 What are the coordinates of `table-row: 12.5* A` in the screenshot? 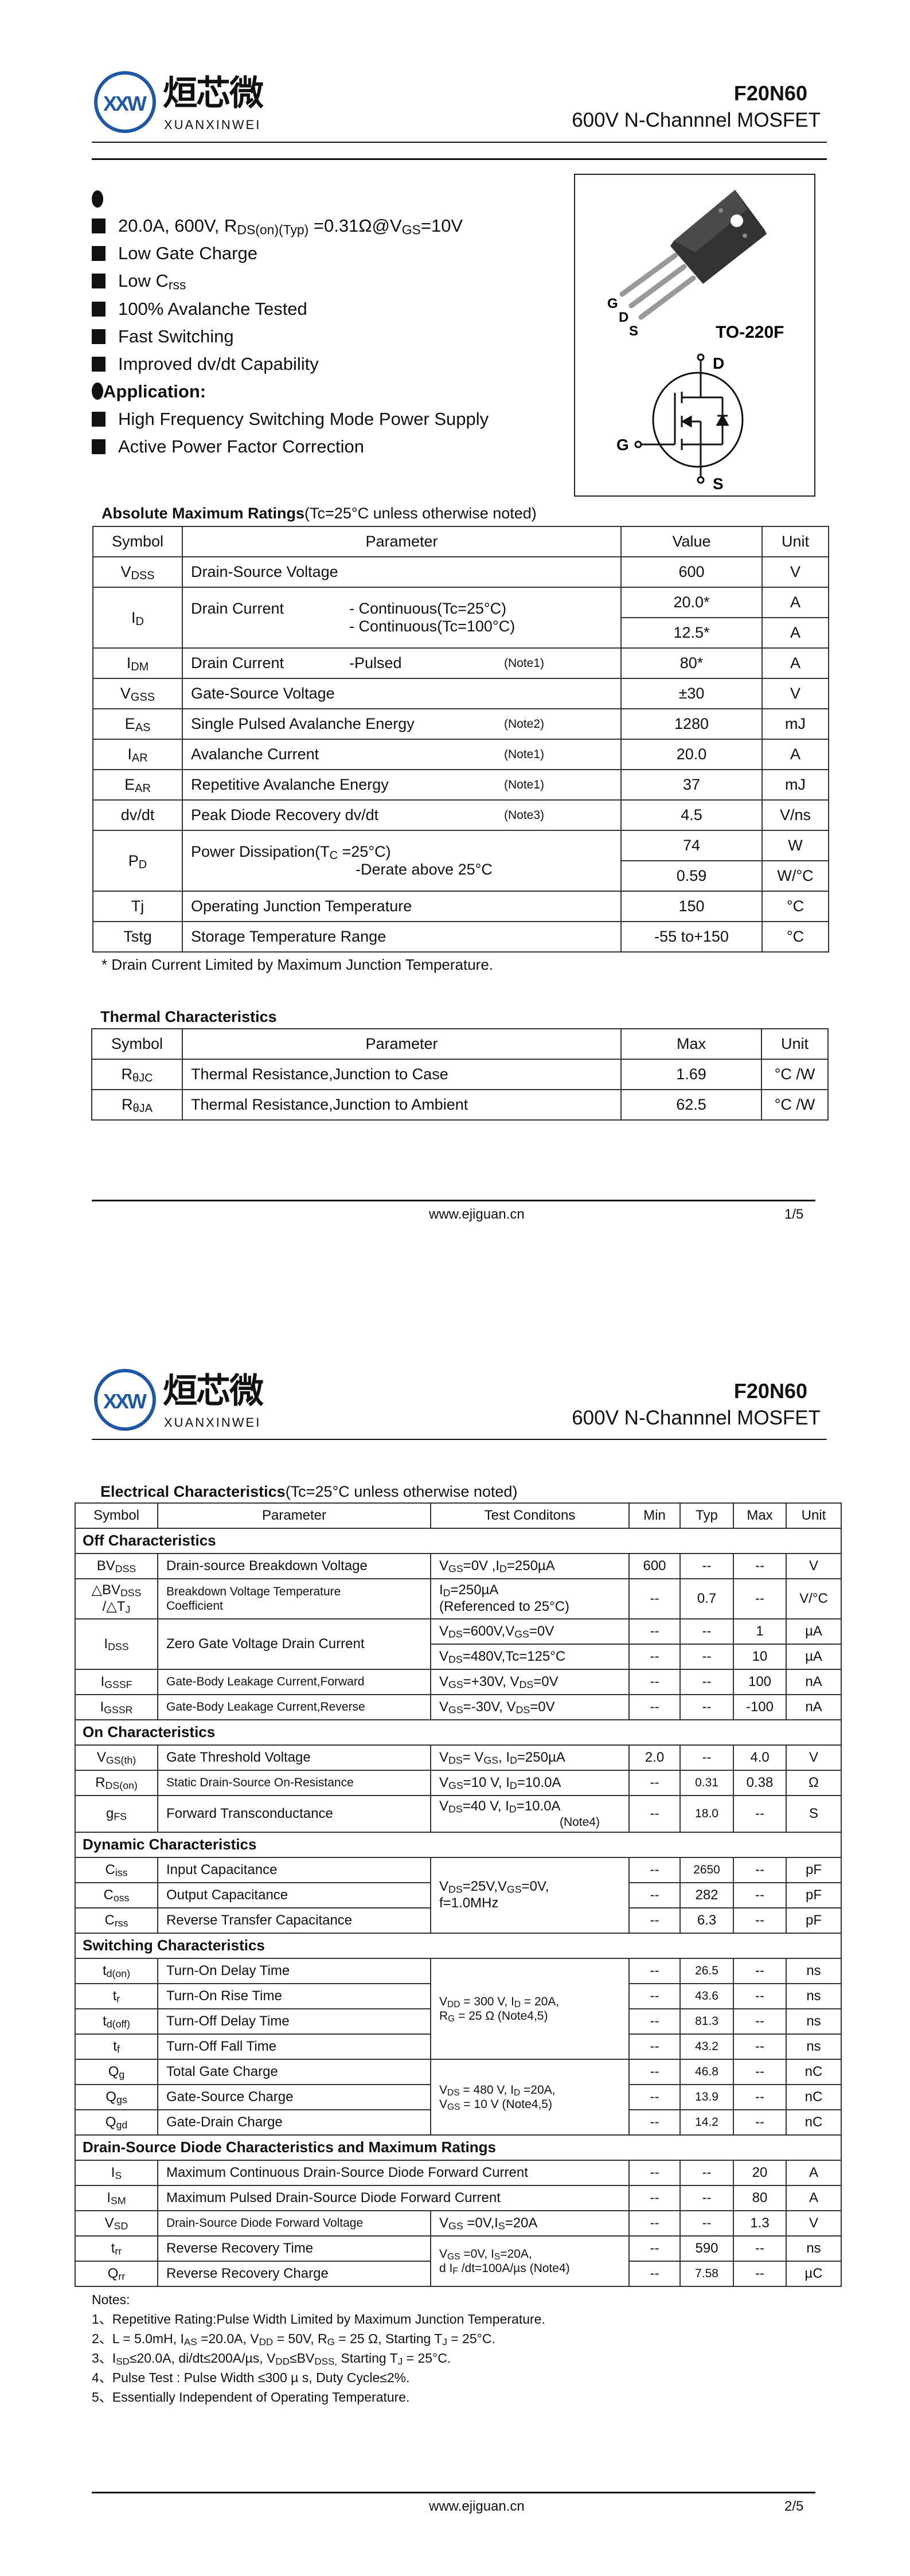 It's located at (461, 633).